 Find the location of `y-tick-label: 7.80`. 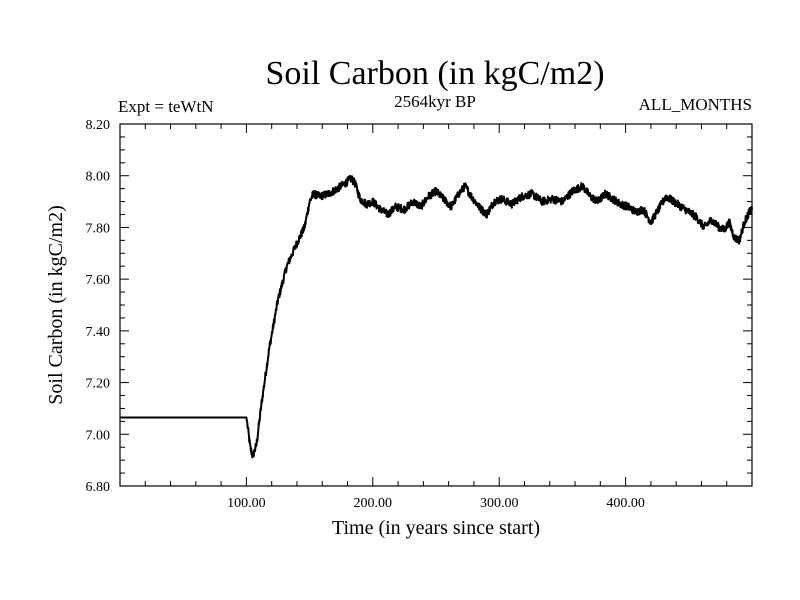

y-tick-label: 7.80 is located at coordinates (98, 228).